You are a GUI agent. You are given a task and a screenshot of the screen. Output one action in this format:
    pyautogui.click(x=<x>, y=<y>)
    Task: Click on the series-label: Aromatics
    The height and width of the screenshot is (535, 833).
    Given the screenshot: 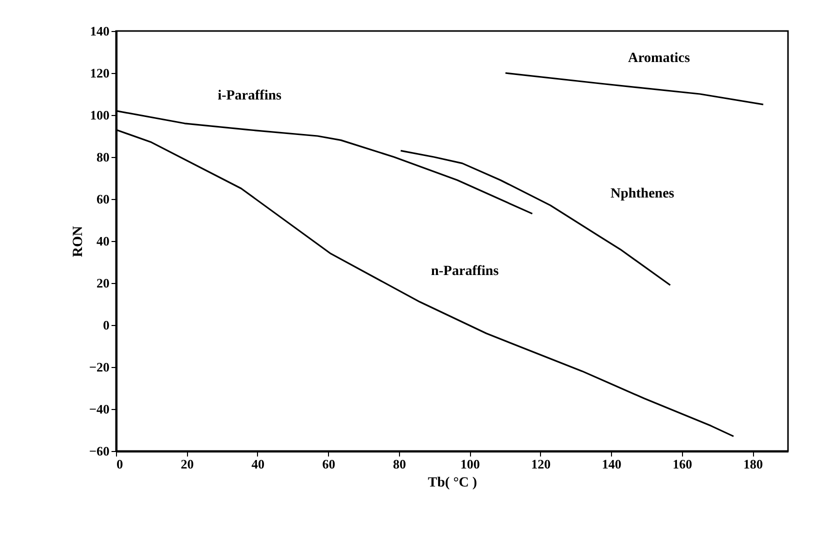 What is the action you would take?
    pyautogui.click(x=659, y=58)
    